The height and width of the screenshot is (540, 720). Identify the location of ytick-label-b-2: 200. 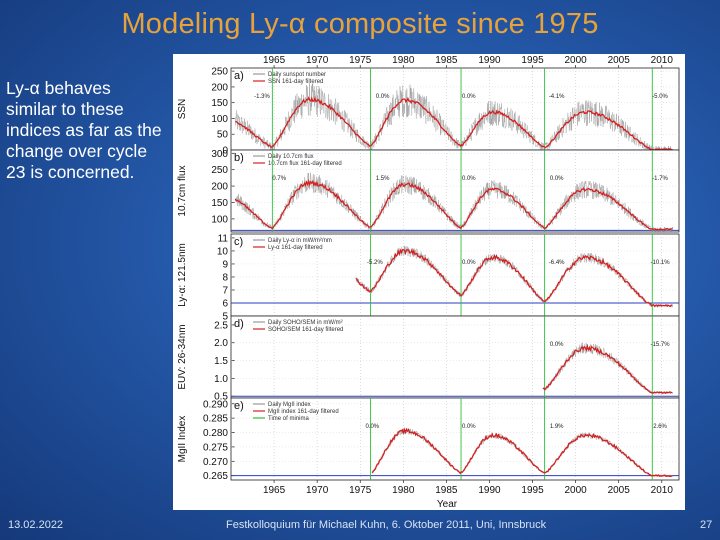
(219, 187).